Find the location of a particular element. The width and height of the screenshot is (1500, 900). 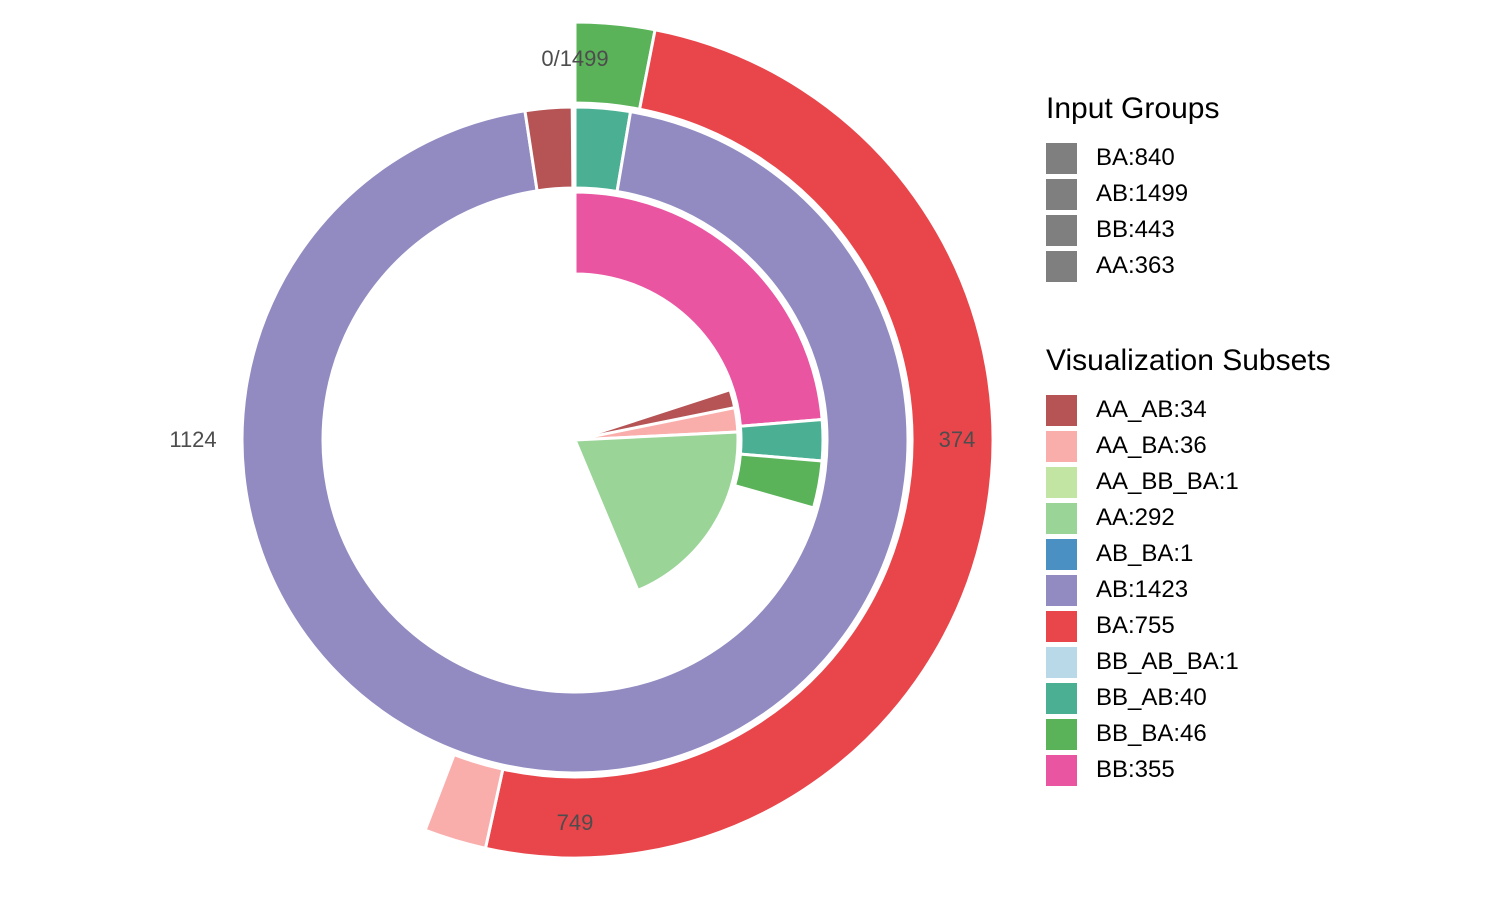

segment-bb-bb-ba is located at coordinates (778, 481).